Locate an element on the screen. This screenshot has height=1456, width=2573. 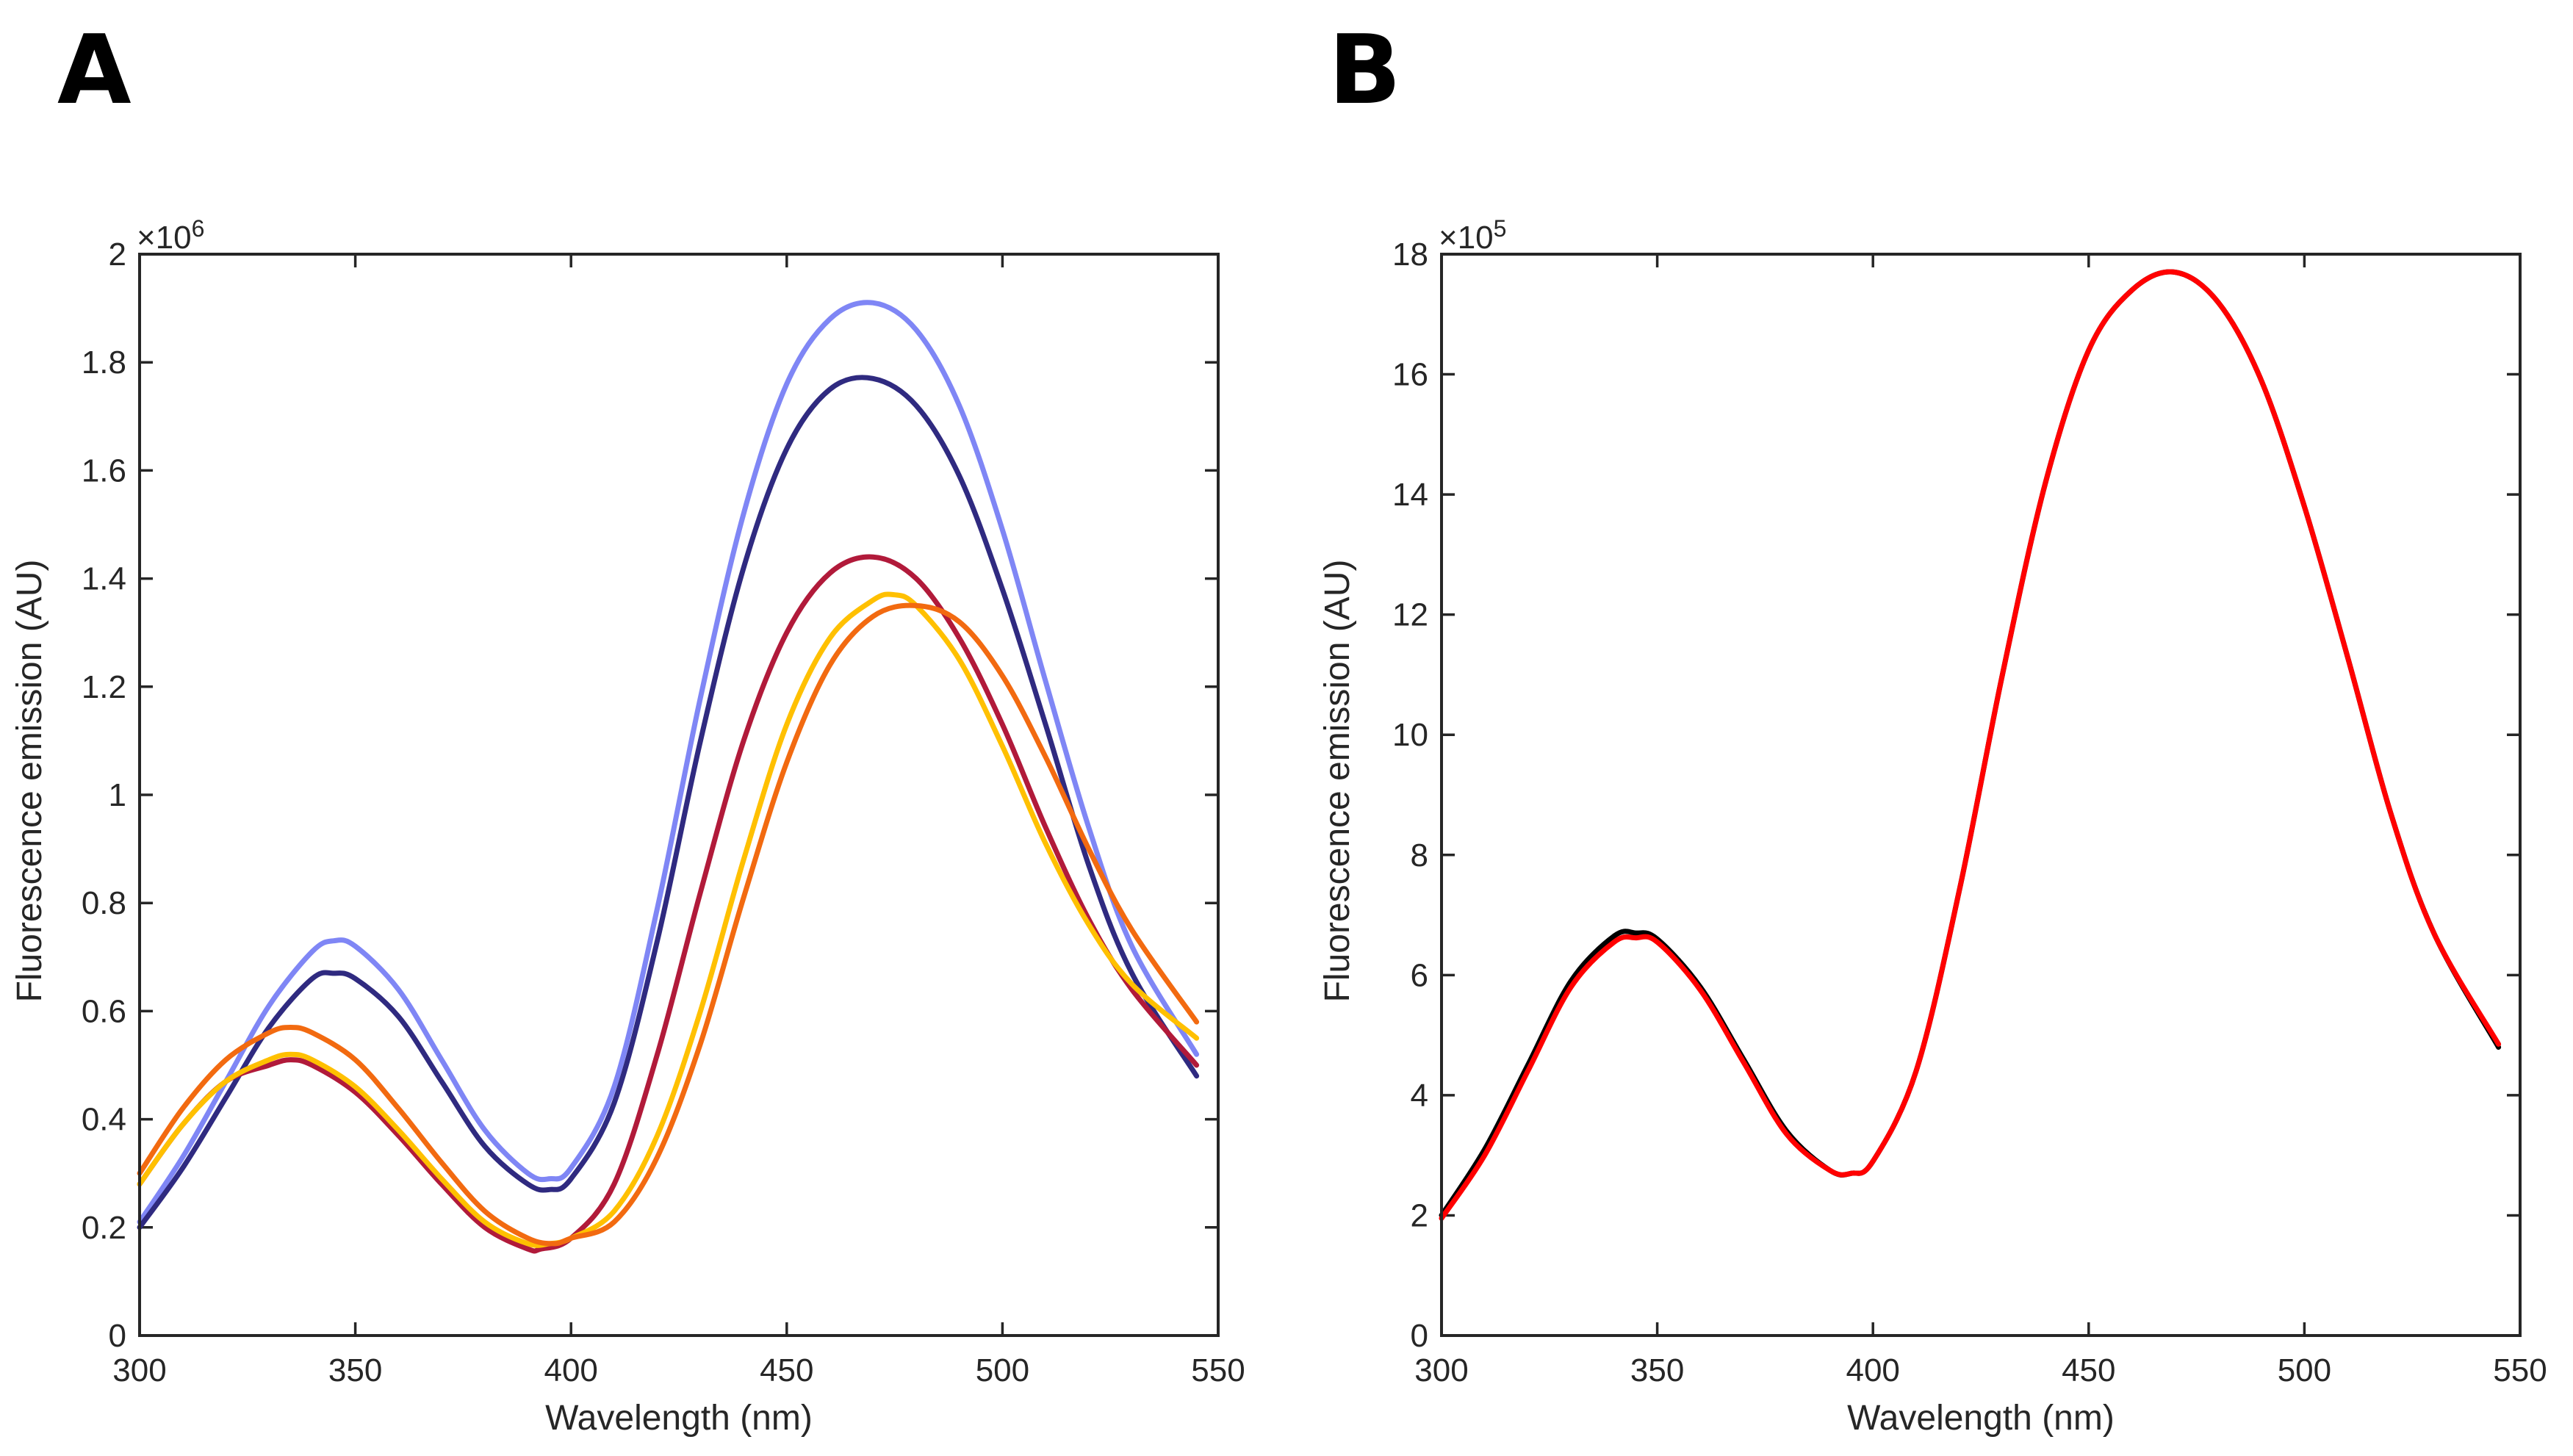
x-tick-label-a: 400 is located at coordinates (570, 1370).